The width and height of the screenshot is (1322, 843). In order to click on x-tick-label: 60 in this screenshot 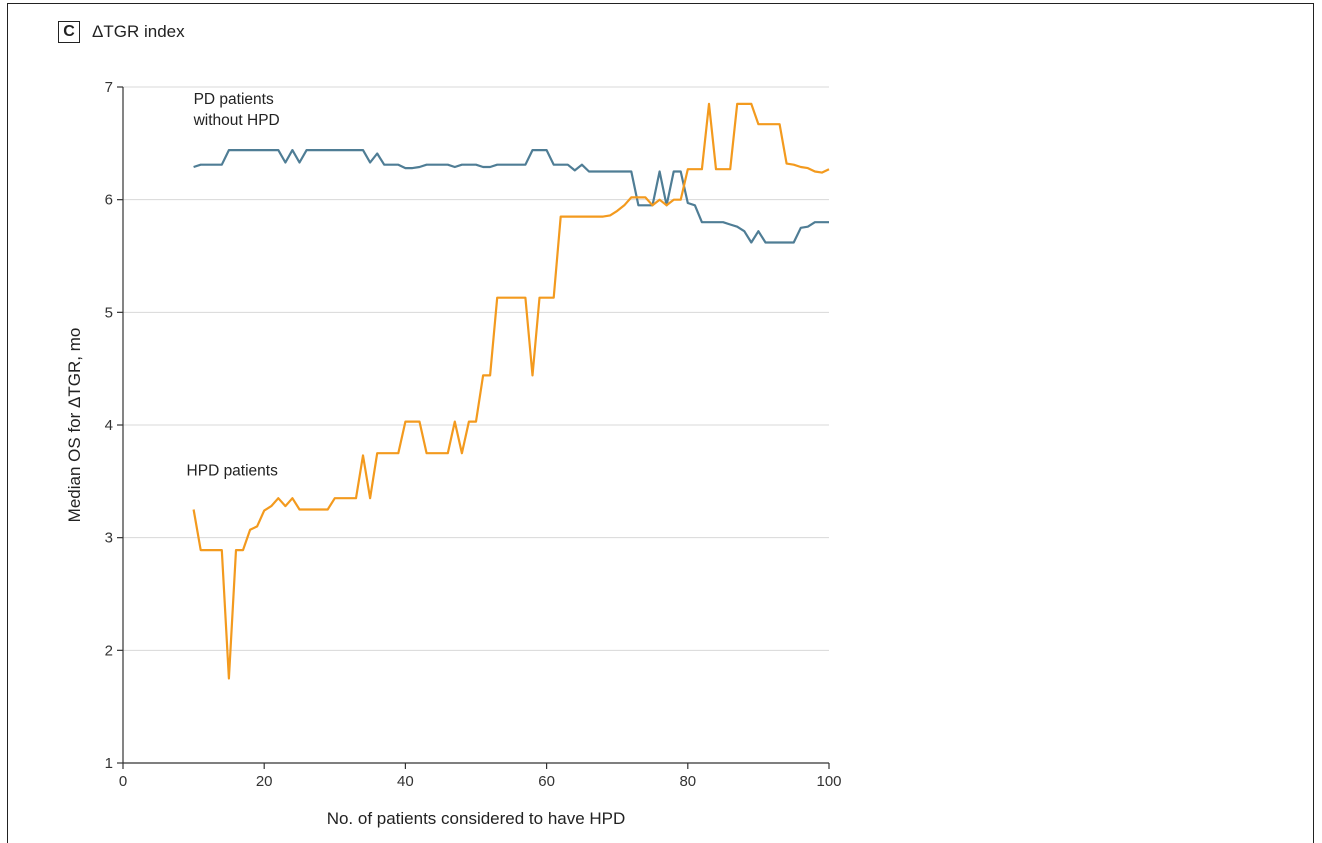, I will do `click(546, 781)`.